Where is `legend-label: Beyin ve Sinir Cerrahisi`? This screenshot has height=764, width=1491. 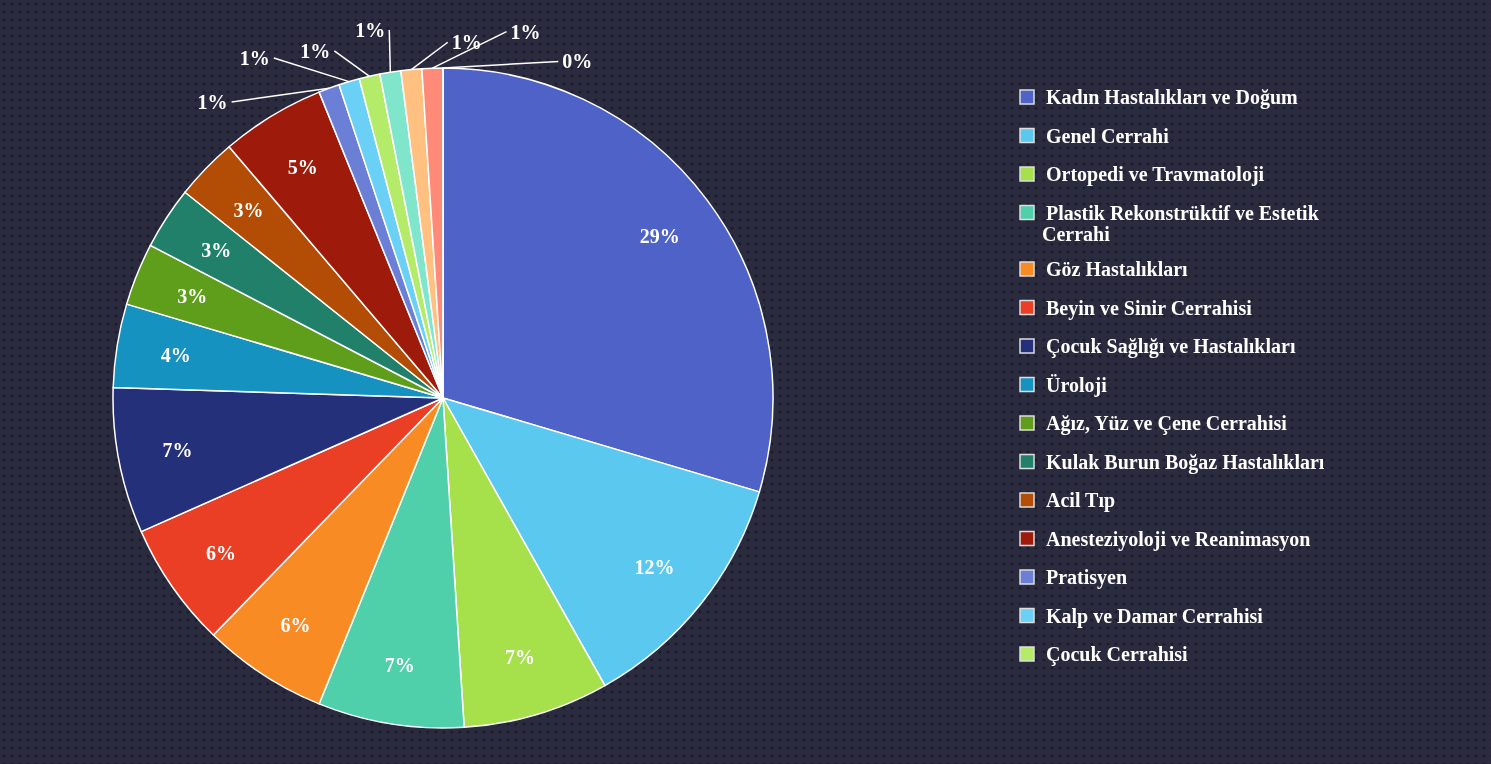
legend-label: Beyin ve Sinir Cerrahisi is located at coordinates (1149, 308).